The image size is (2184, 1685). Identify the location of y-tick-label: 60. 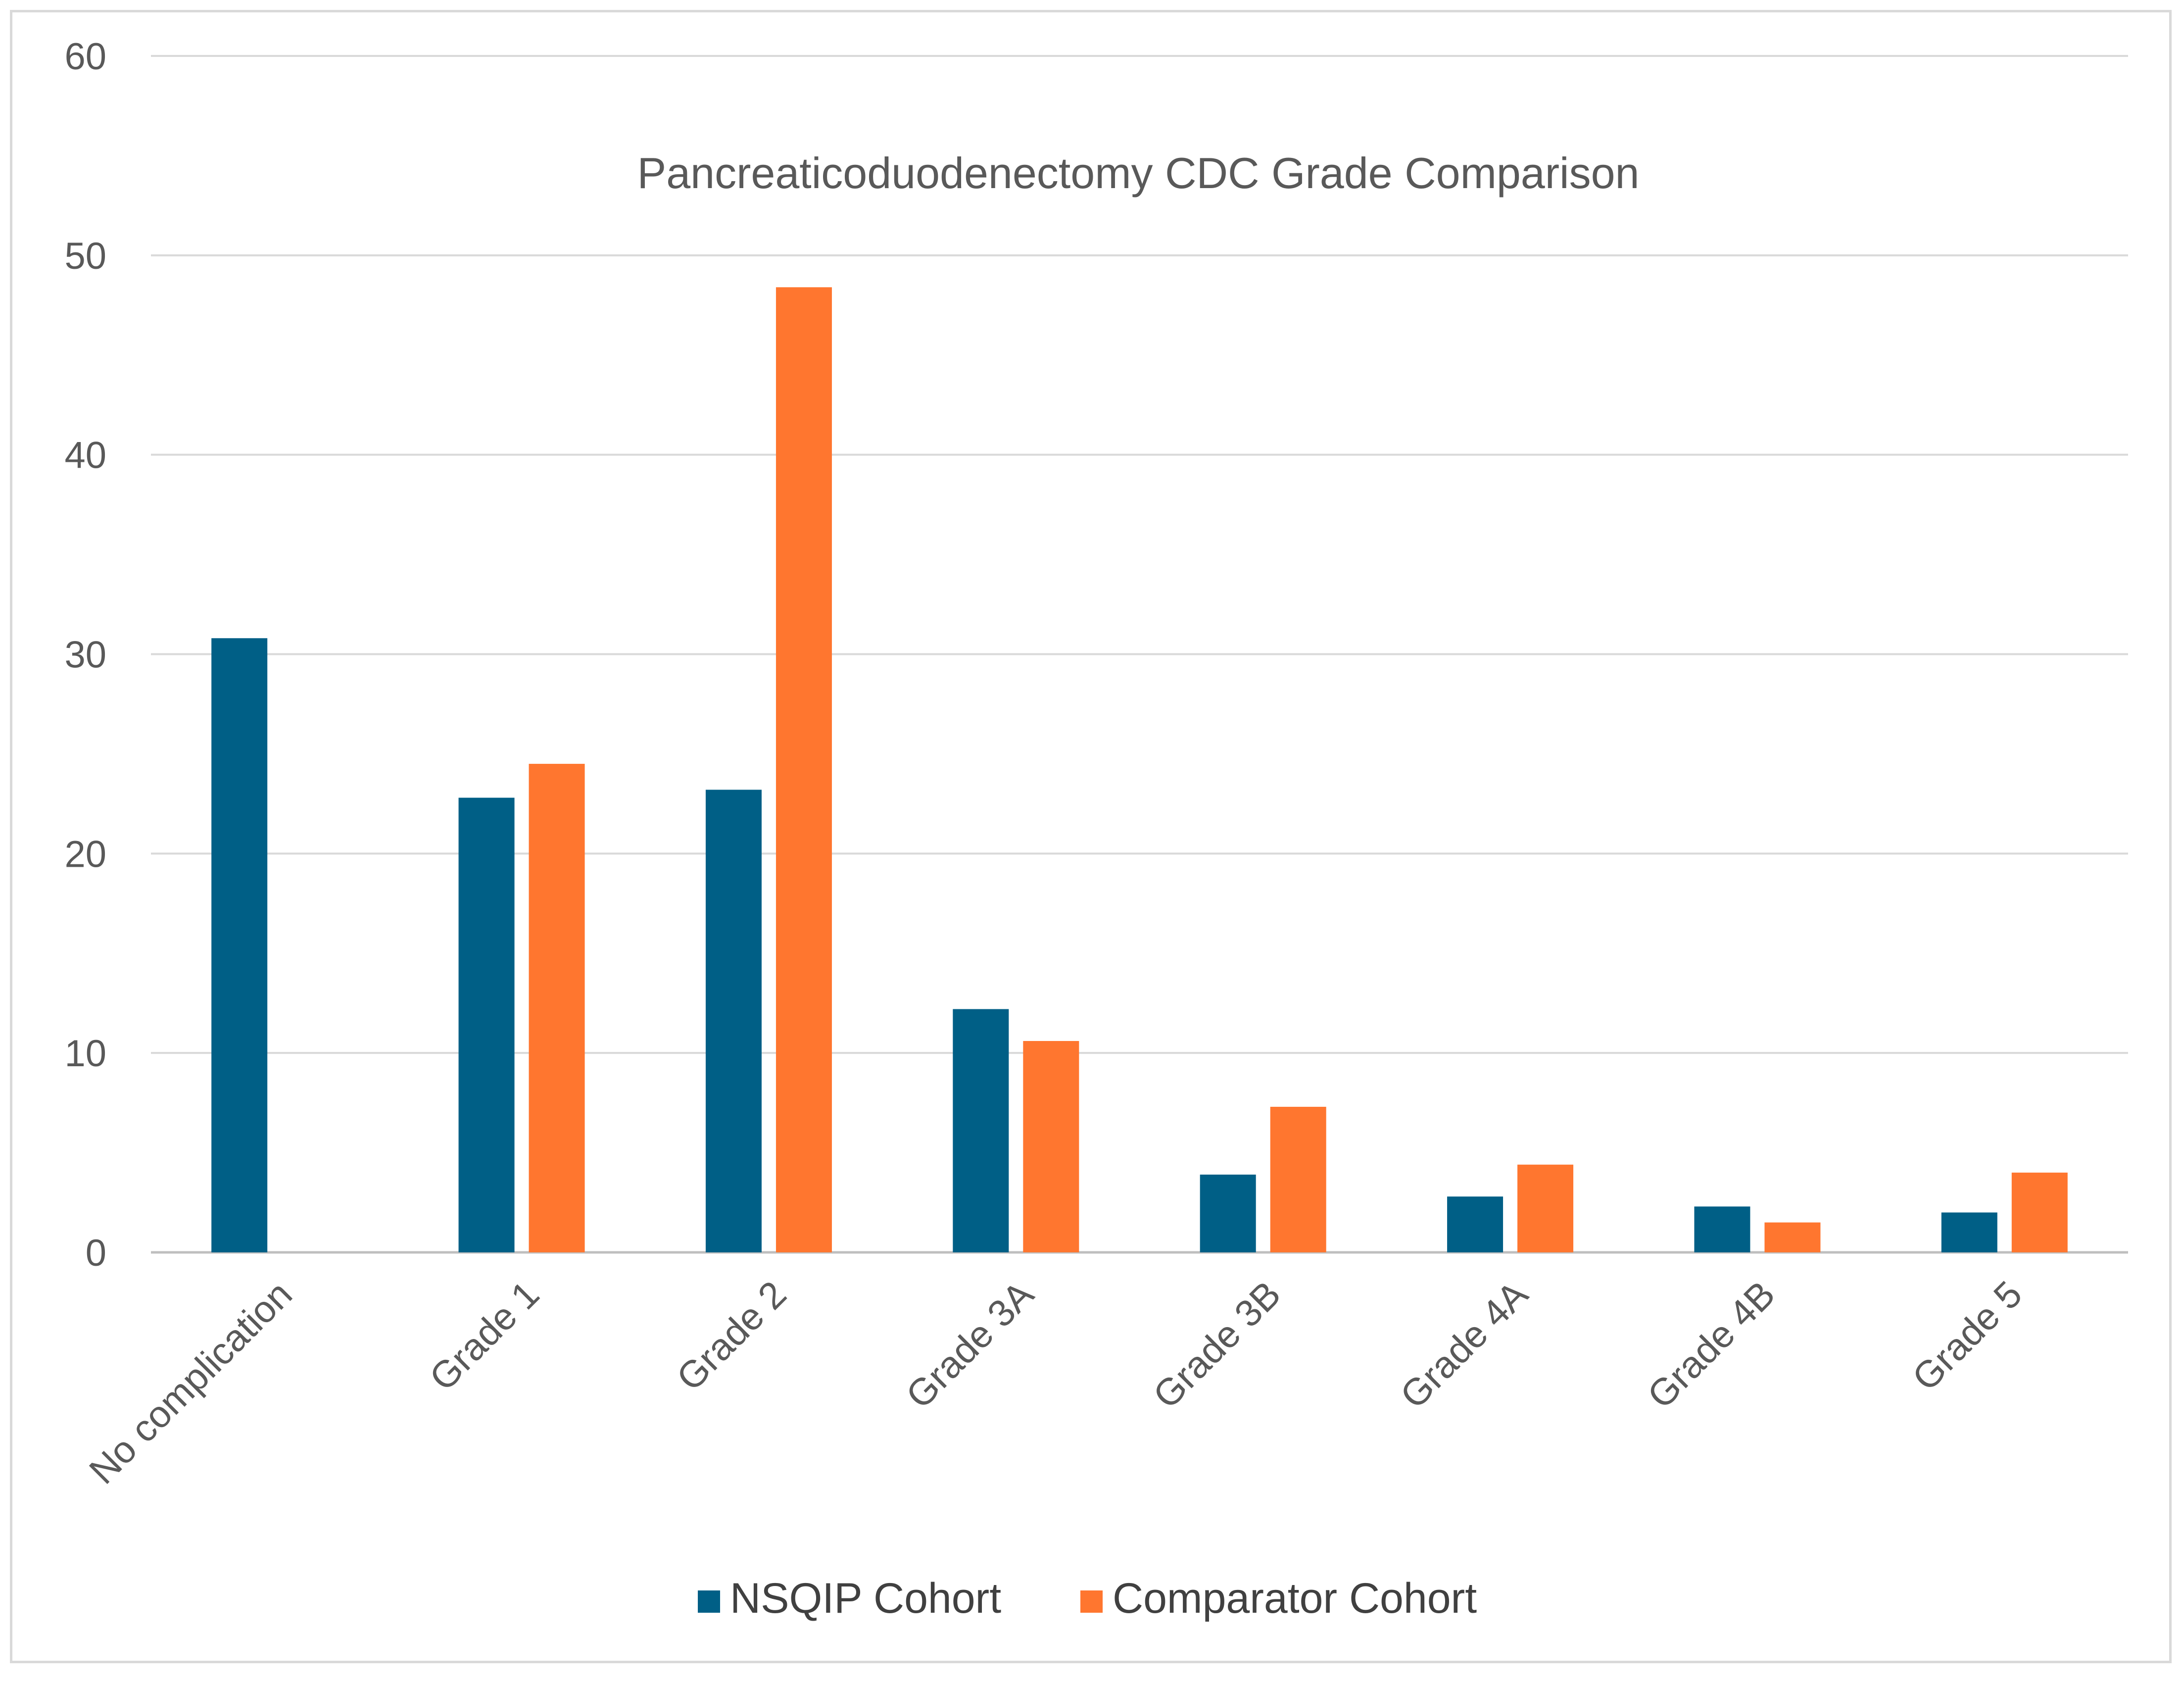
(85, 57).